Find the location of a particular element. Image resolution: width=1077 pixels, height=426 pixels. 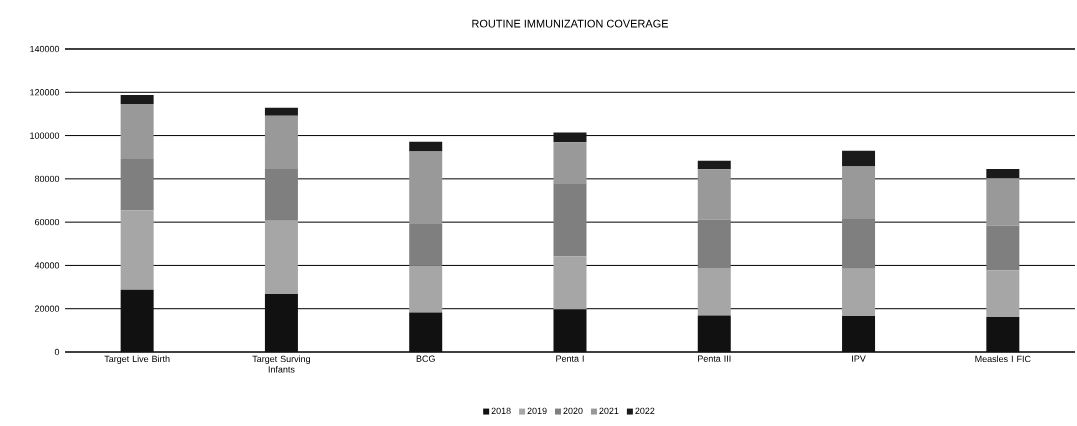

y-tick-label: 60000 is located at coordinates (47, 222).